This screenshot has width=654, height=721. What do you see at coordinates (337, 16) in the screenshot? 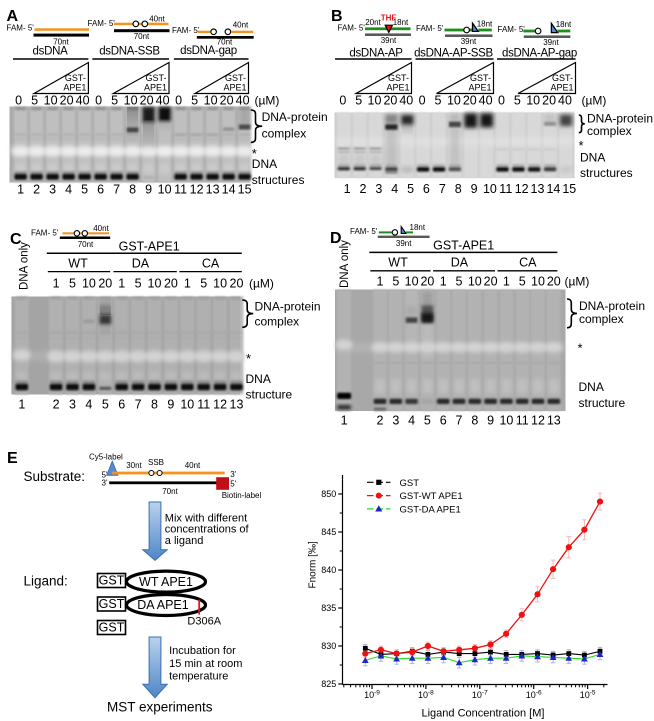
I see `svg-text: B` at bounding box center [337, 16].